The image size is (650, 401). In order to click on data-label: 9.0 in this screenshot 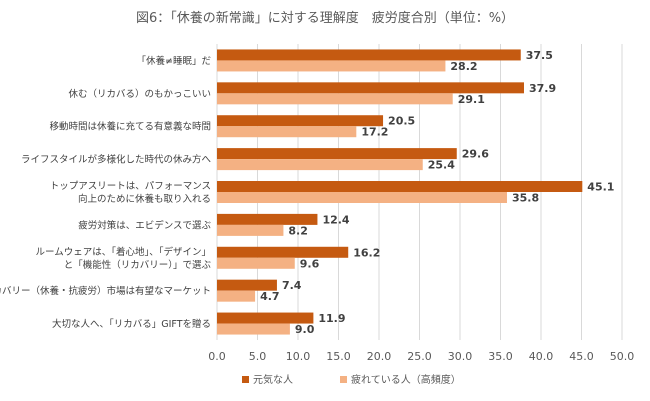, I will do `click(305, 329)`.